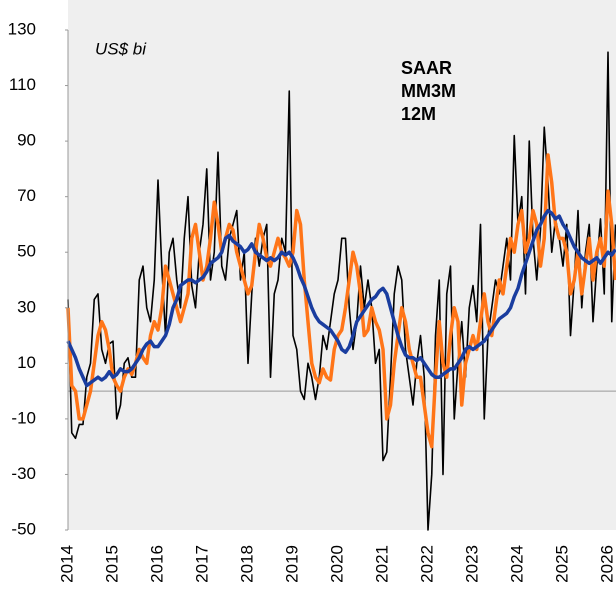 Image resolution: width=616 pixels, height=593 pixels. I want to click on y-tick-label: -10, so click(23, 417).